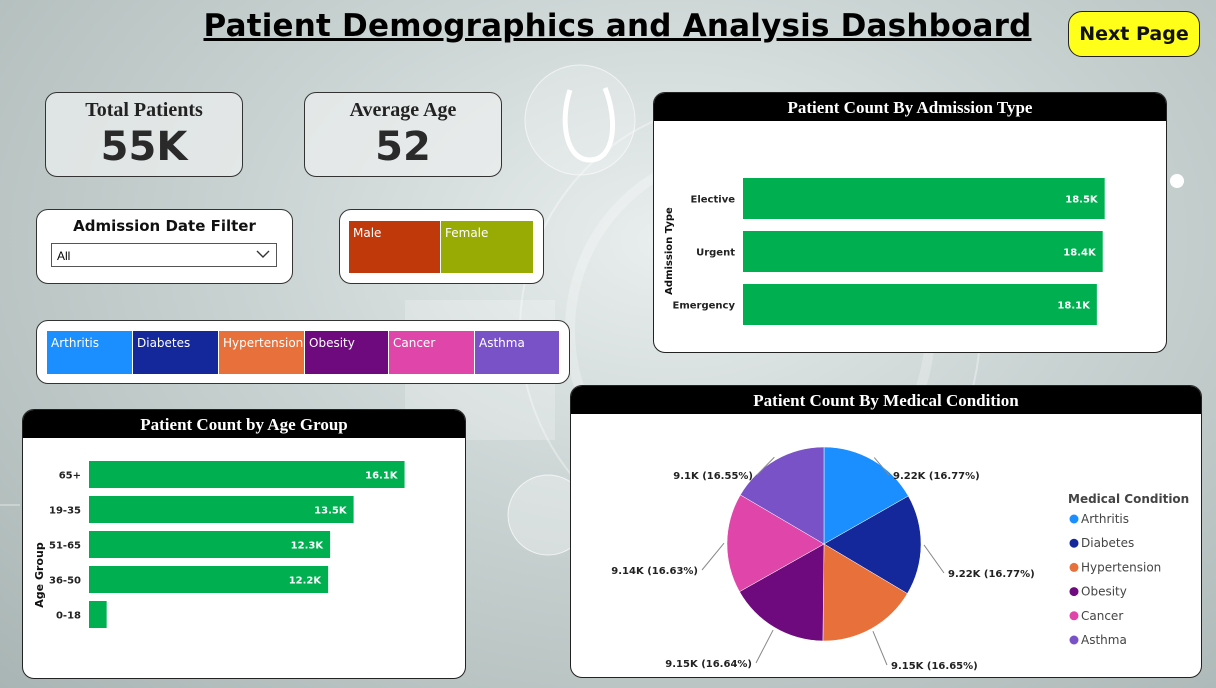 The image size is (1216, 688). Describe the element at coordinates (263, 343) in the screenshot. I see `condition-tile-label: Hypertension` at that location.